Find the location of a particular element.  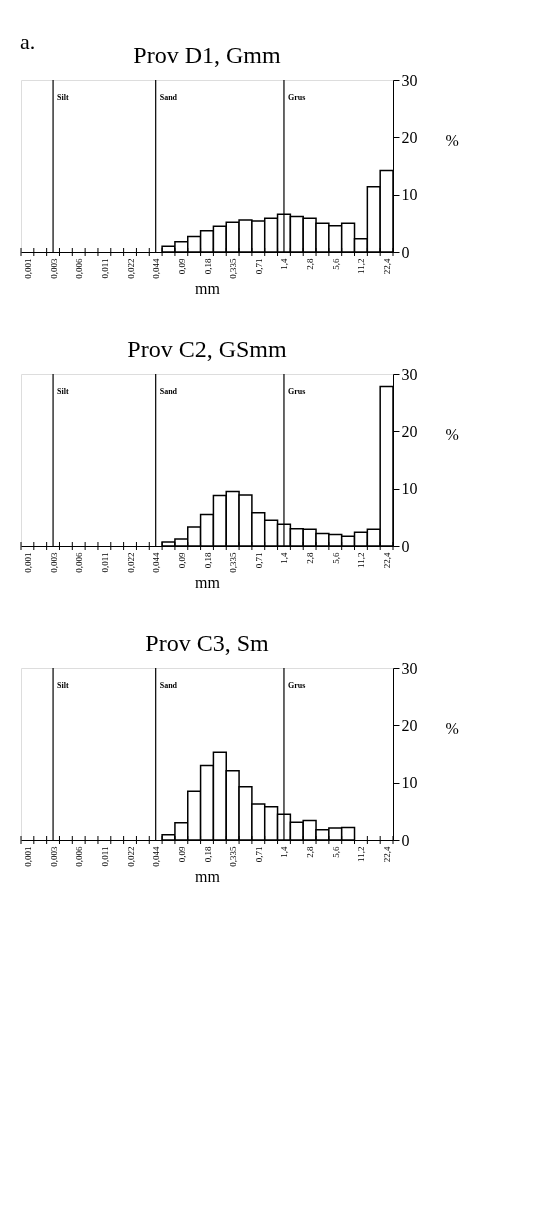

chart-title: Prov C2, GSmm is located at coordinates (207, 349).